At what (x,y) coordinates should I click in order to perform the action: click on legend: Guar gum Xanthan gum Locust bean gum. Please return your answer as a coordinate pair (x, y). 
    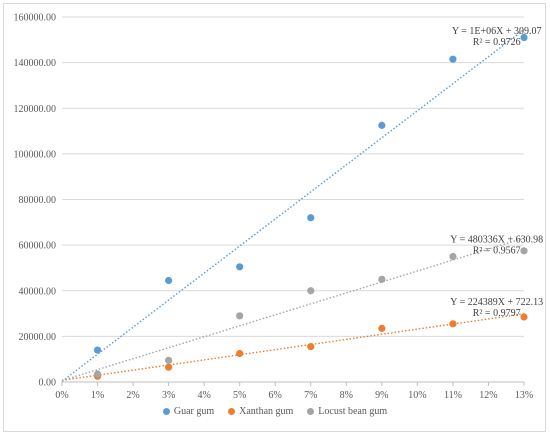
    Looking at the image, I should click on (275, 411).